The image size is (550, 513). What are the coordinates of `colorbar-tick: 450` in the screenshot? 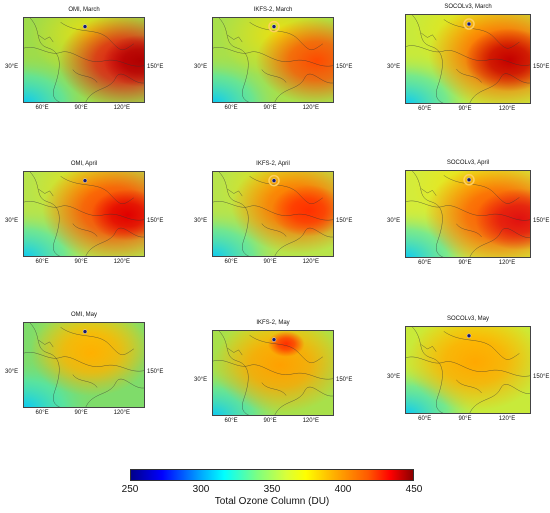 It's located at (414, 489).